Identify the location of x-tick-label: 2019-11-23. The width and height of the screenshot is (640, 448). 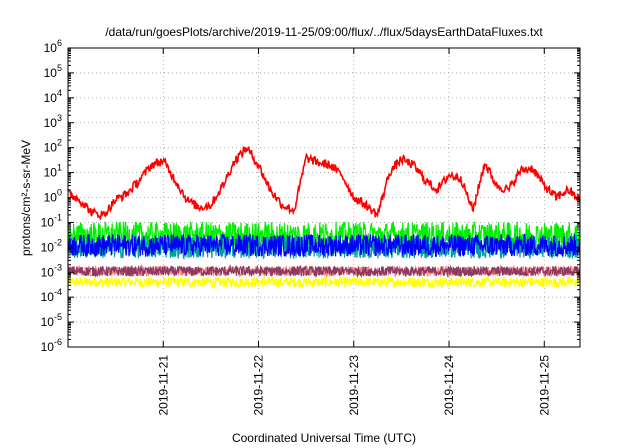
(354, 385).